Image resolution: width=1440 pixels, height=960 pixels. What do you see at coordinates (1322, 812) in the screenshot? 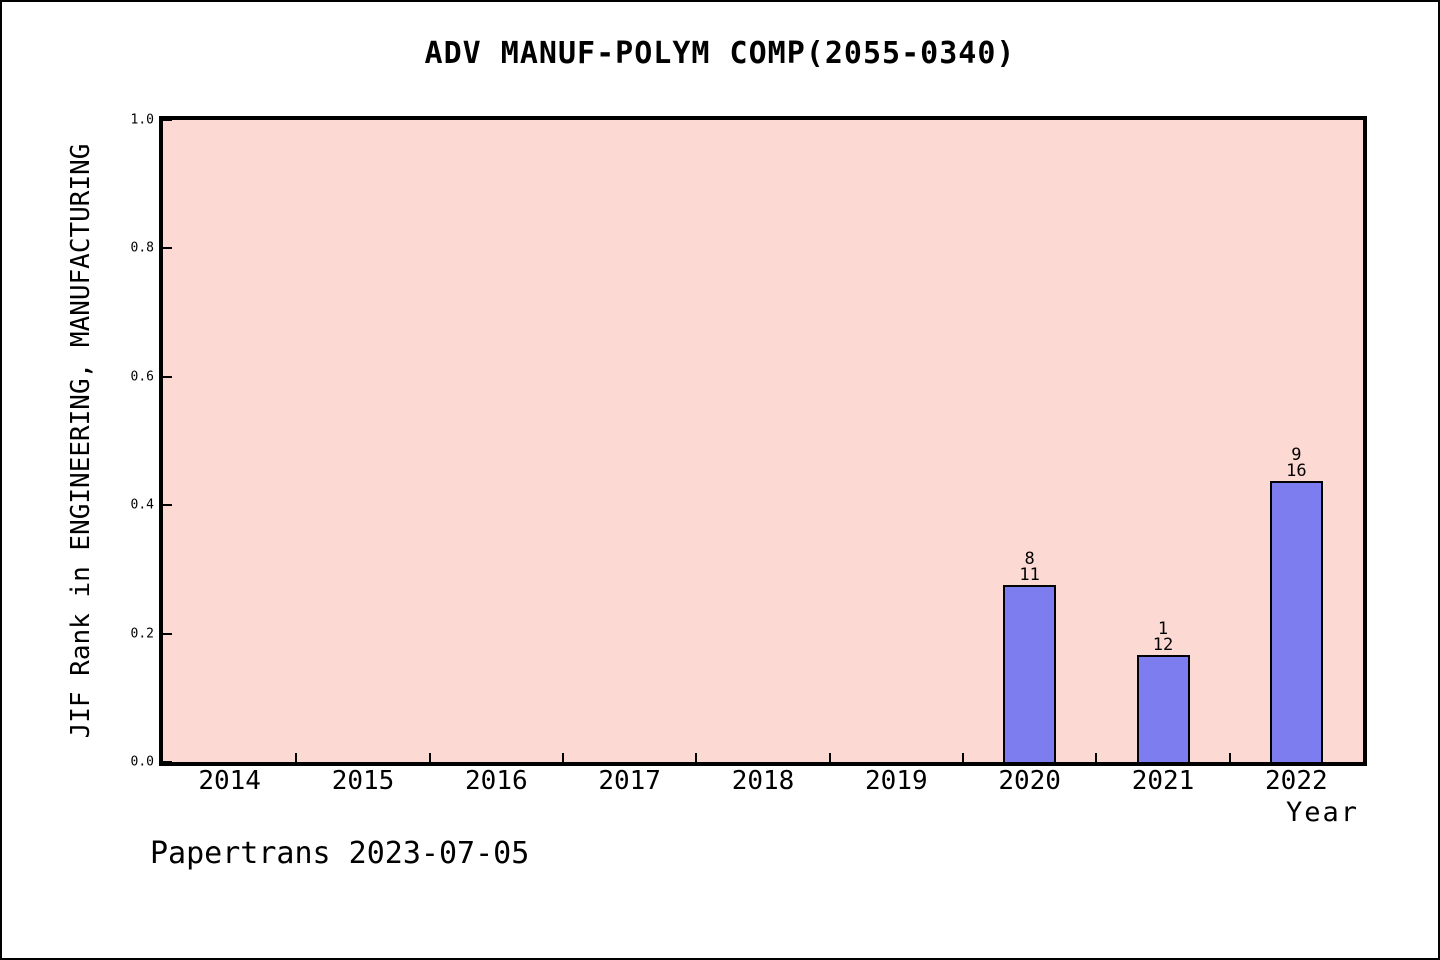
I see `x-axis-label: Year` at bounding box center [1322, 812].